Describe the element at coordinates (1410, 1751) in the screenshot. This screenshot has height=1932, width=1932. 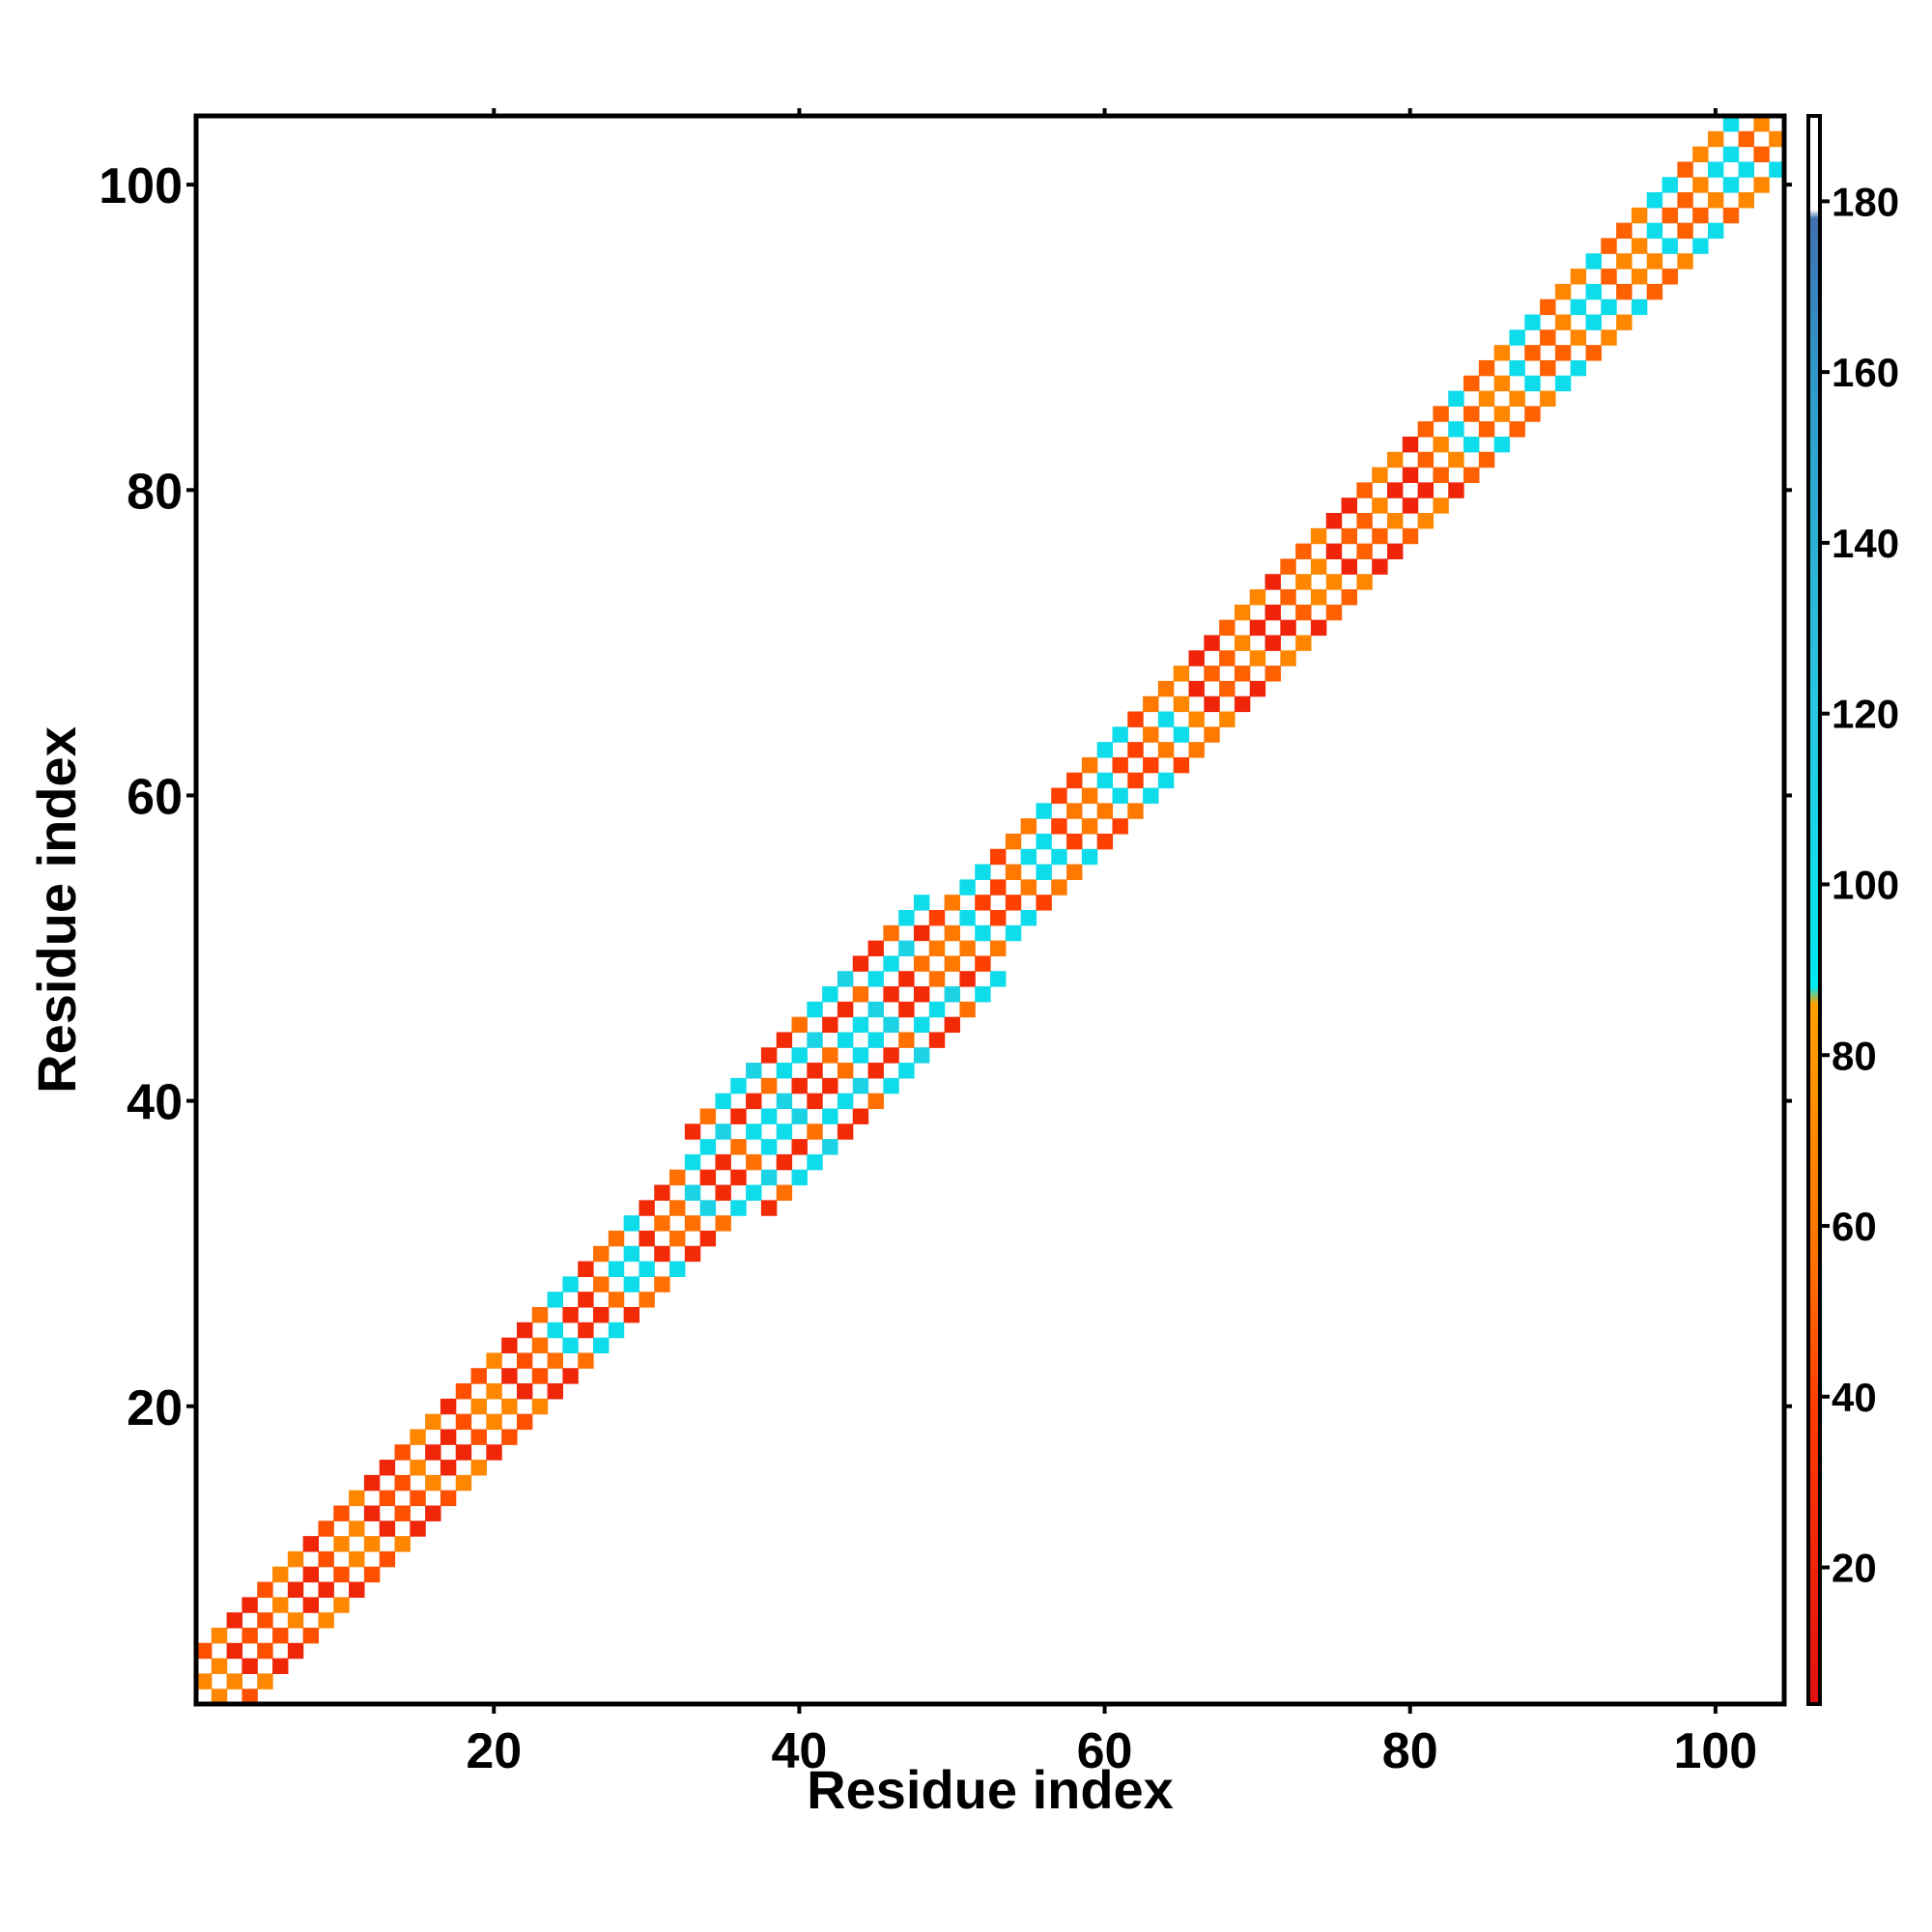
I see `x-tick-label: 80` at that location.